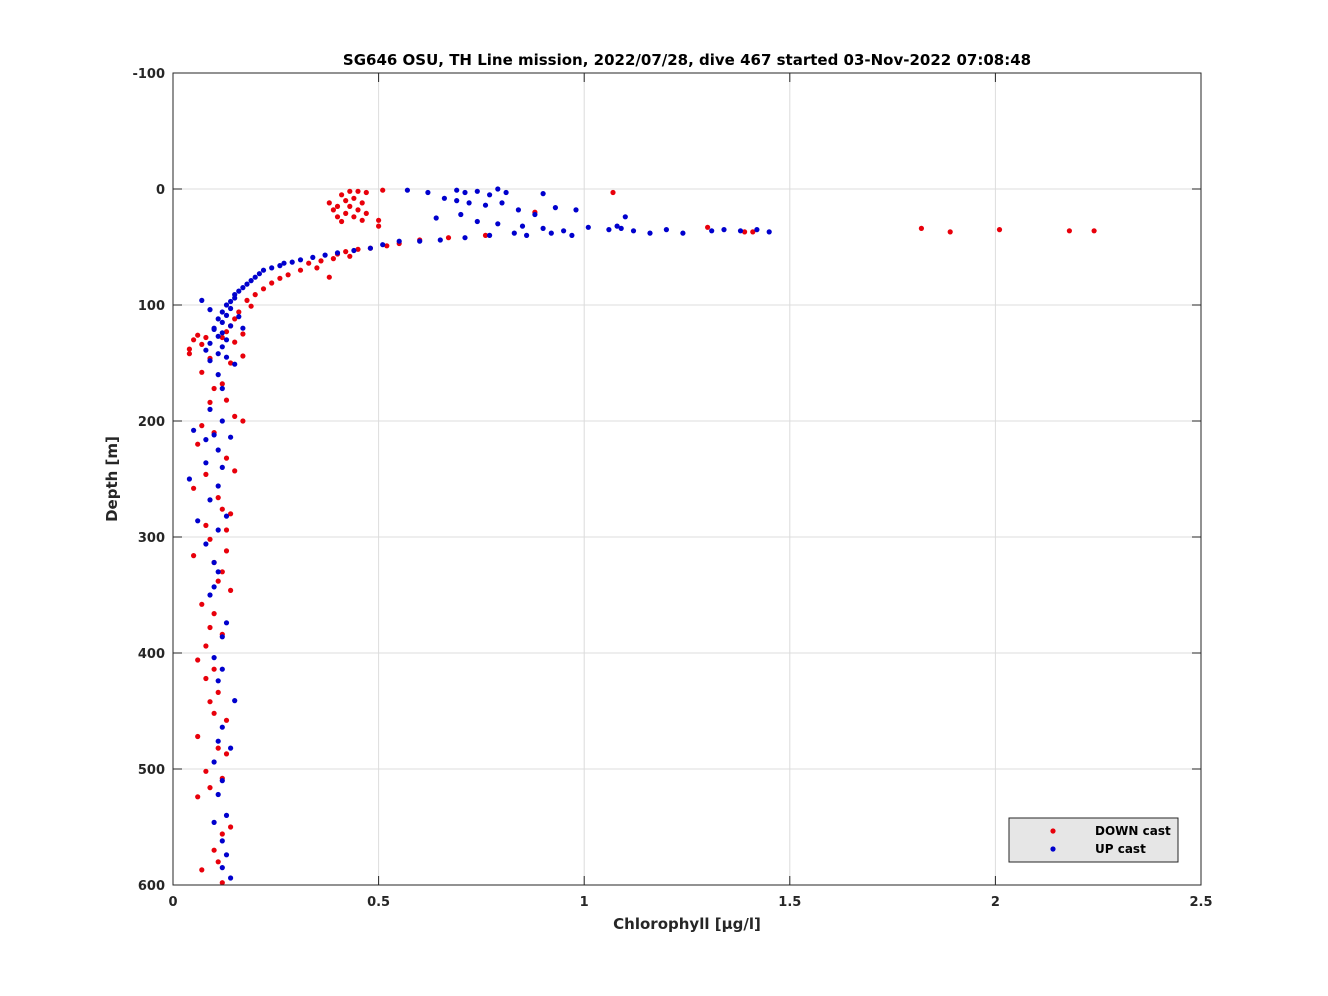 The height and width of the screenshot is (996, 1328). What do you see at coordinates (1093, 840) in the screenshot?
I see `legend: DOWN cast UP cast` at bounding box center [1093, 840].